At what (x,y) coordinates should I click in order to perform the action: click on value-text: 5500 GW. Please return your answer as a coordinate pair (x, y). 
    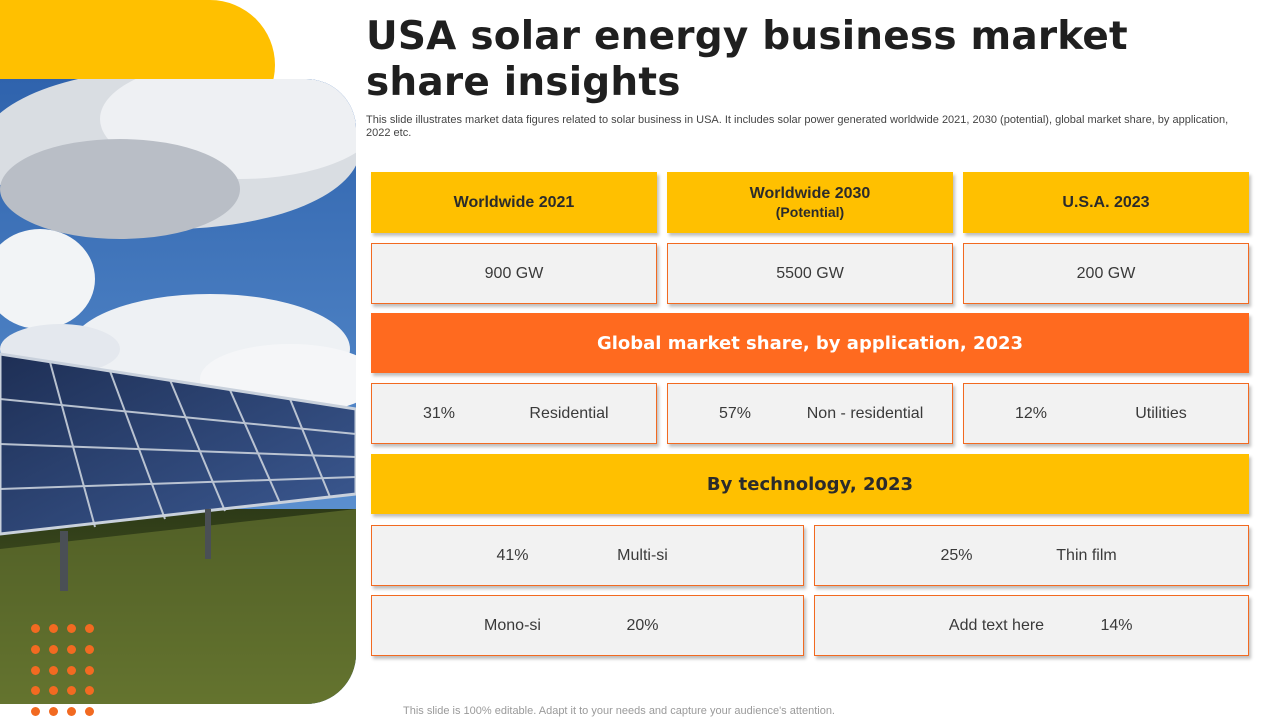
    Looking at the image, I should click on (810, 273).